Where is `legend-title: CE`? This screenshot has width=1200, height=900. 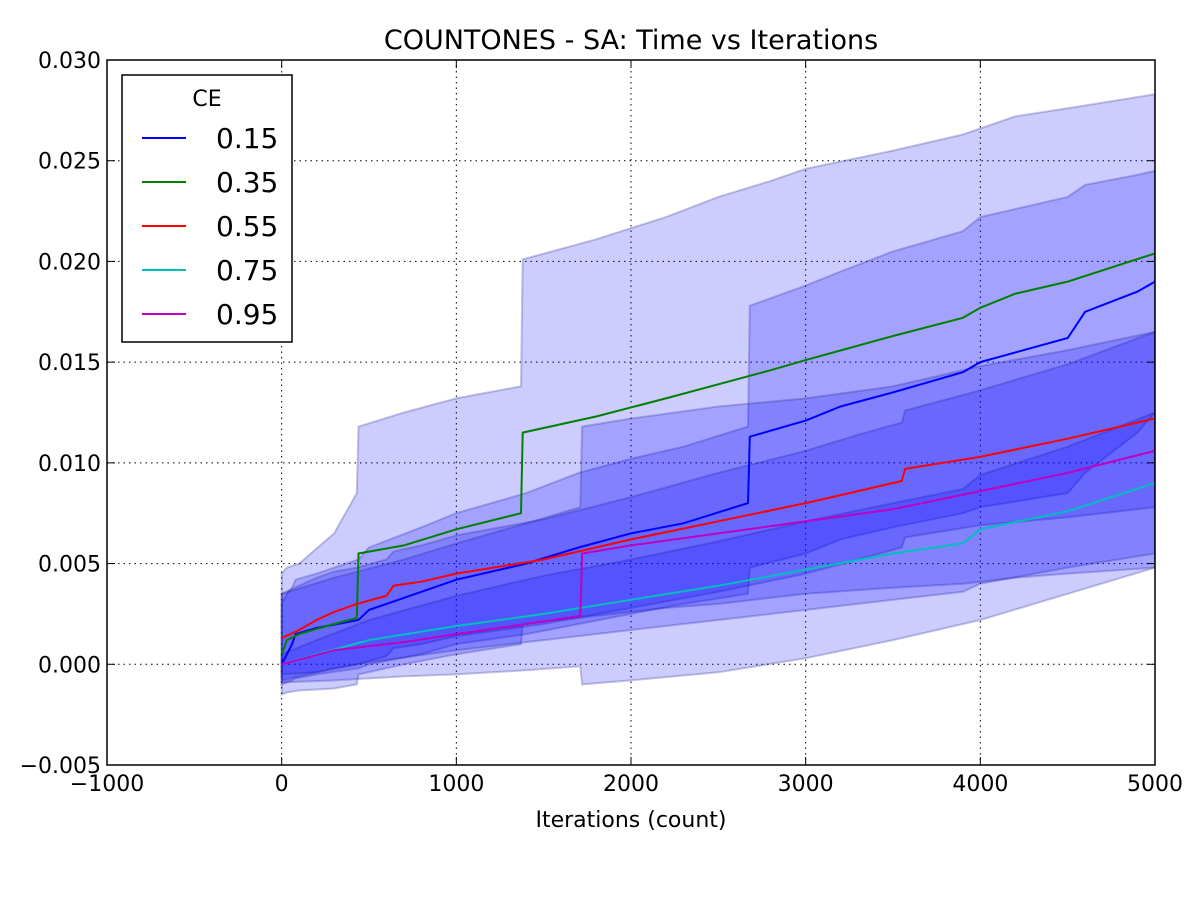 legend-title: CE is located at coordinates (206, 99).